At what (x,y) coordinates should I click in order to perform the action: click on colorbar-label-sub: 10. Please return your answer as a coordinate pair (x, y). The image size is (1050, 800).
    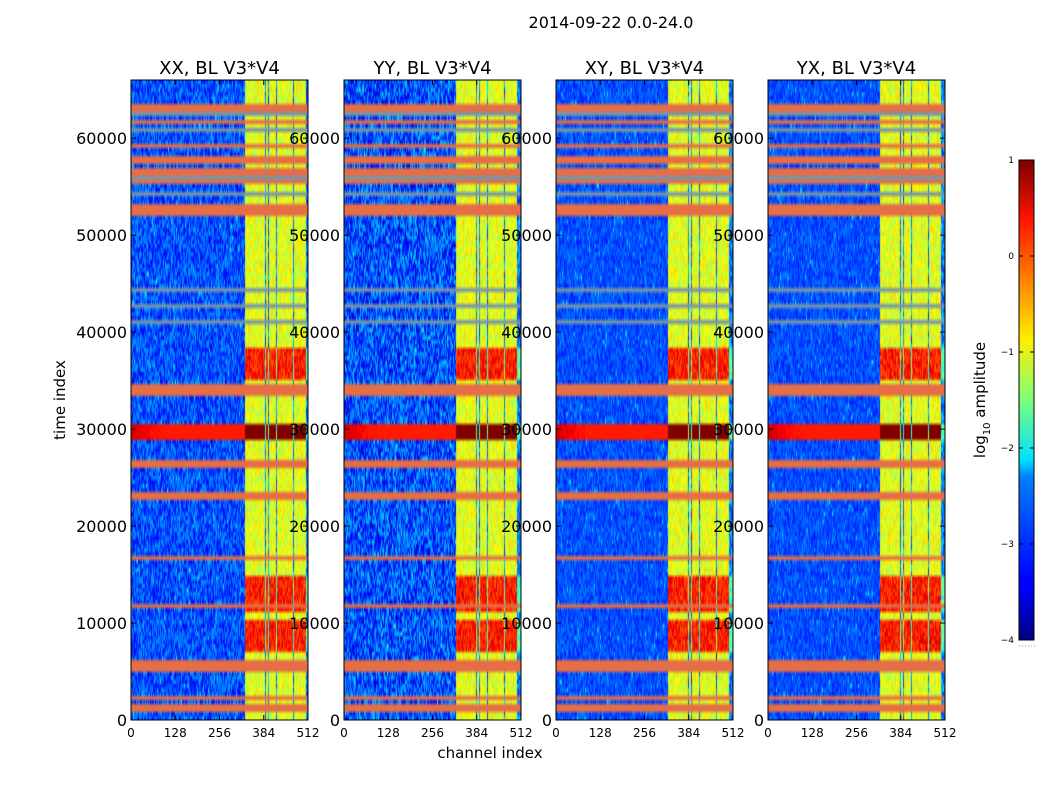
    Looking at the image, I should click on (987, 428).